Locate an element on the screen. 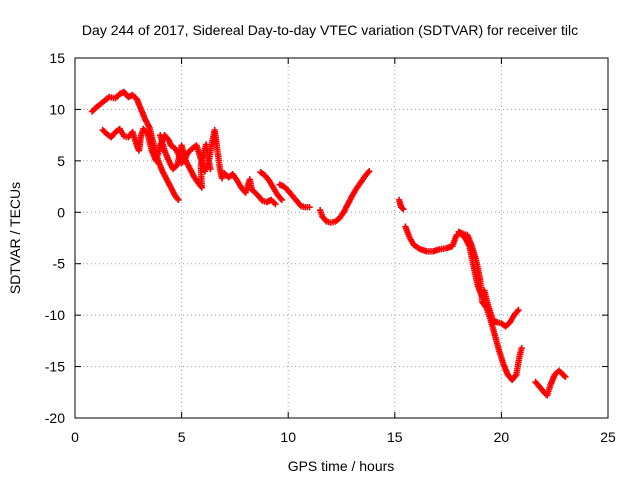 The image size is (640, 480). x-tick-label: 10 is located at coordinates (288, 437).